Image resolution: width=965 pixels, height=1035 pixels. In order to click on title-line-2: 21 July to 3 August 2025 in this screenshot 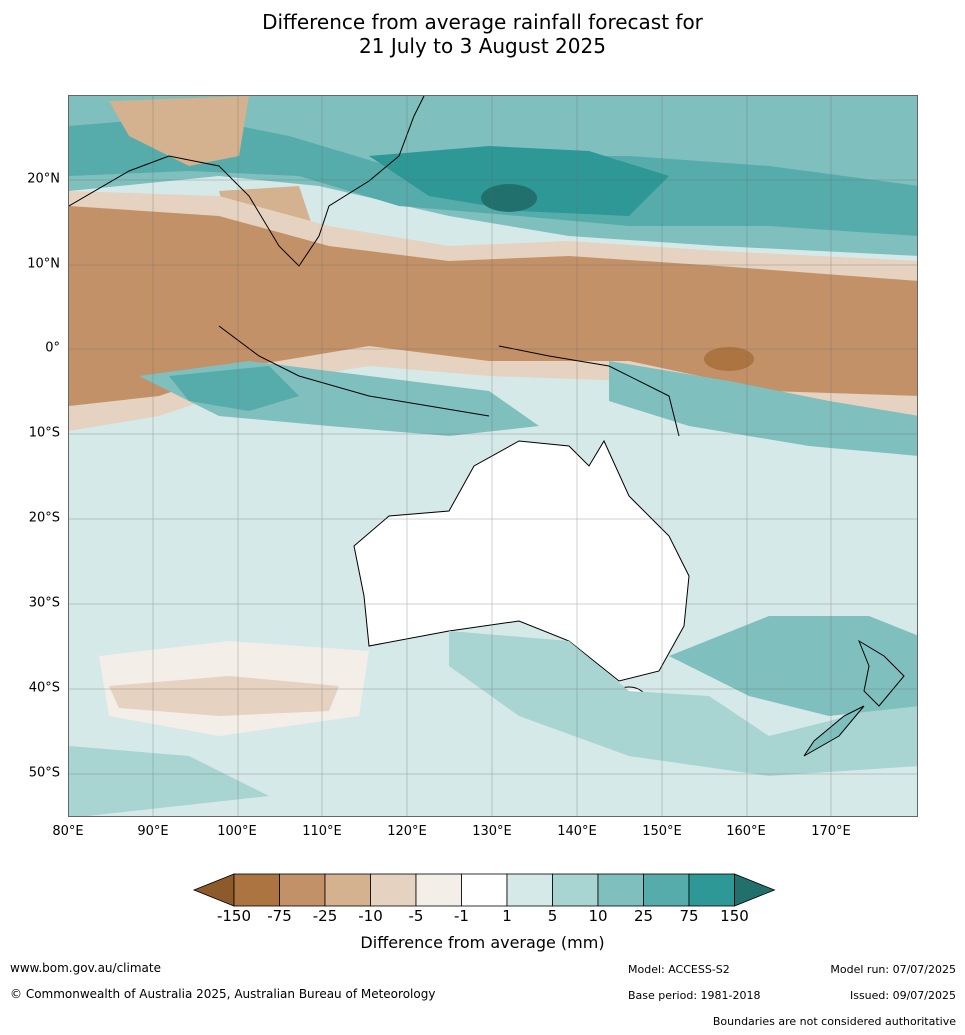, I will do `click(482, 46)`.